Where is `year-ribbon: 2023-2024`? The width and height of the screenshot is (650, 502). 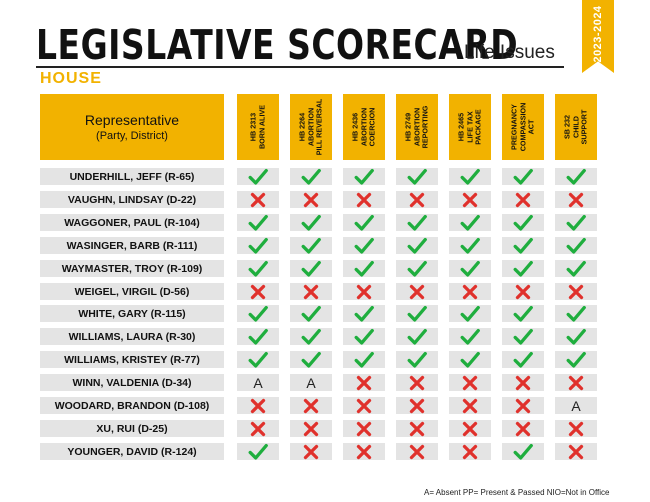 year-ribbon: 2023-2024 is located at coordinates (598, 36).